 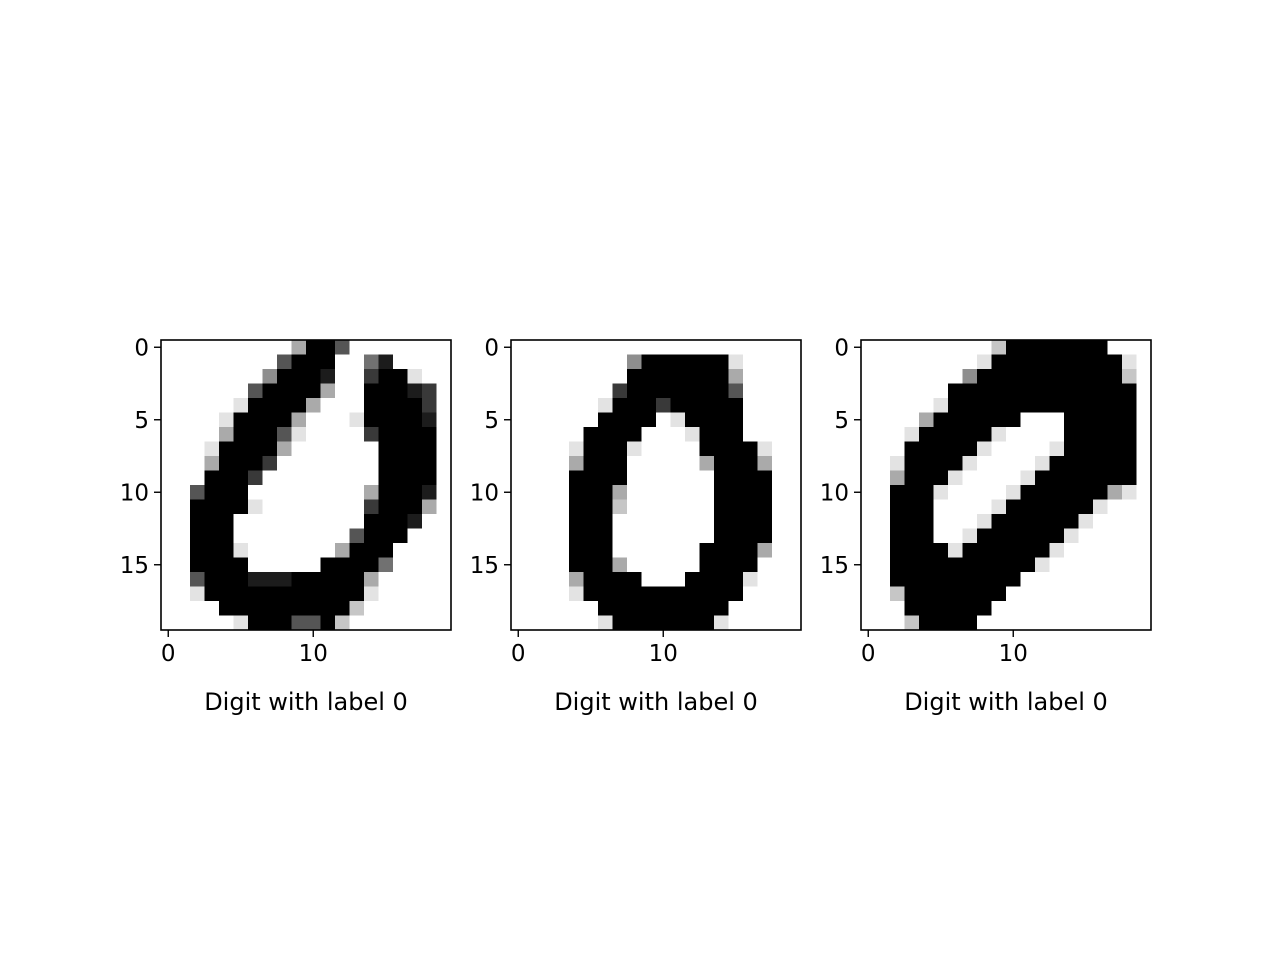 What do you see at coordinates (491, 348) in the screenshot?
I see `y-tick-label: 0` at bounding box center [491, 348].